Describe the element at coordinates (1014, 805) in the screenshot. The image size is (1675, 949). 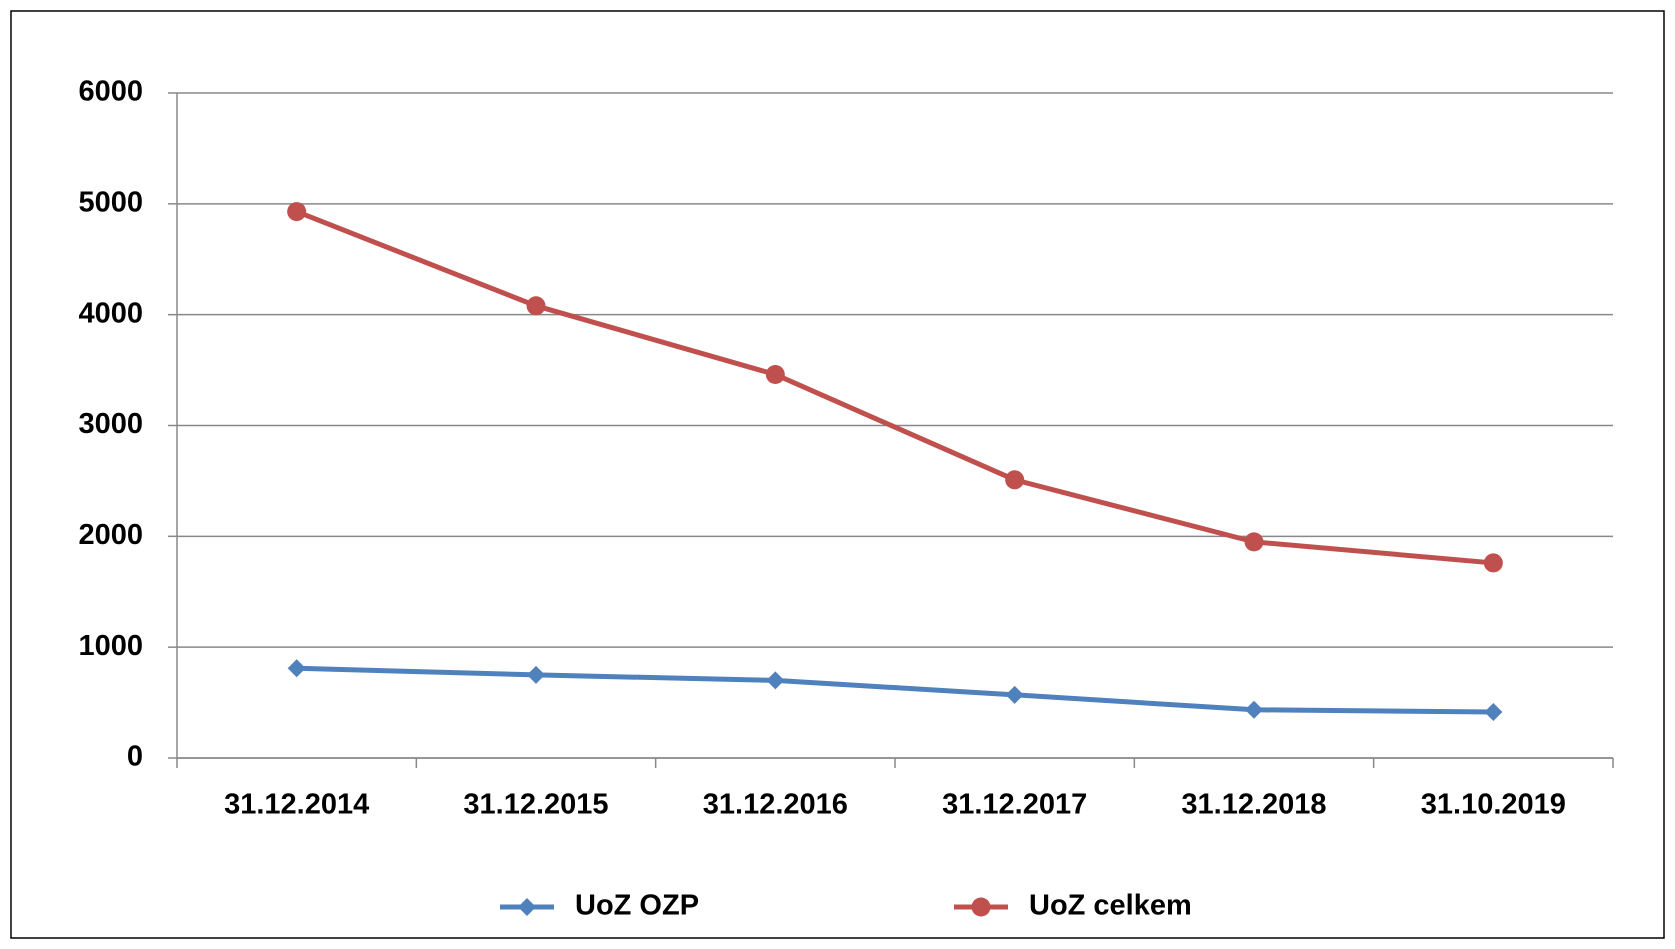
I see `x-tick-label: 31.12.2017` at that location.